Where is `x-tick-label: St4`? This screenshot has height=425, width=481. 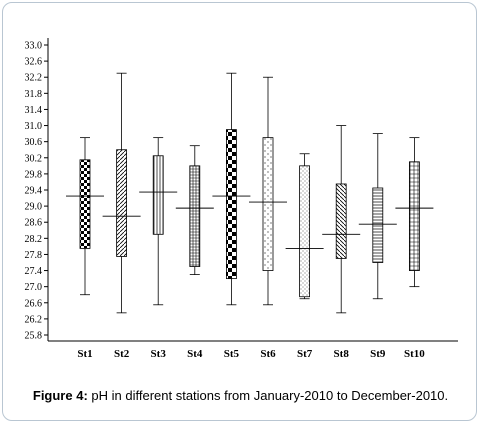 x-tick-label: St4 is located at coordinates (195, 354).